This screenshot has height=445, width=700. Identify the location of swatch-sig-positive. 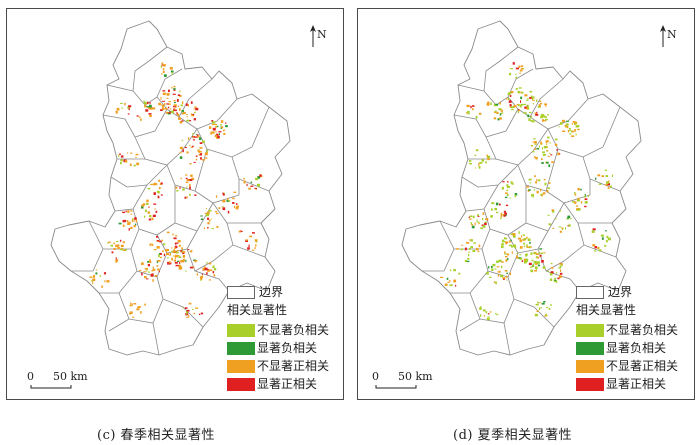
(590, 384).